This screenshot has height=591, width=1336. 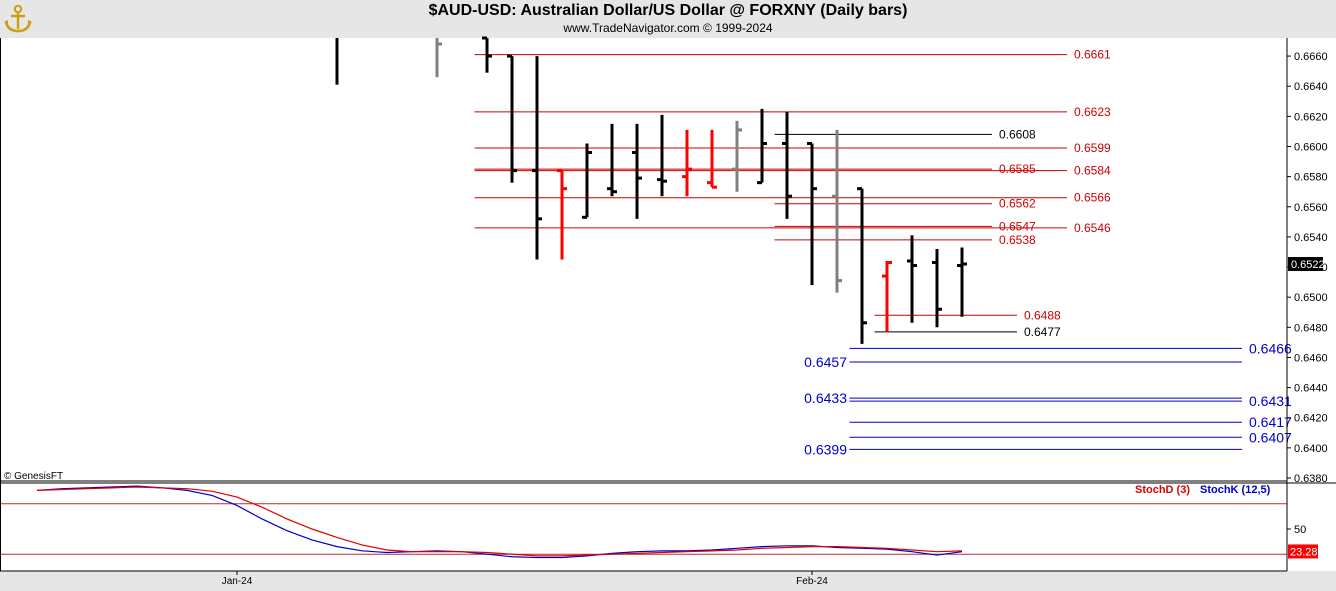 I want to click on price-level-label: 0.6488, so click(x=1042, y=315).